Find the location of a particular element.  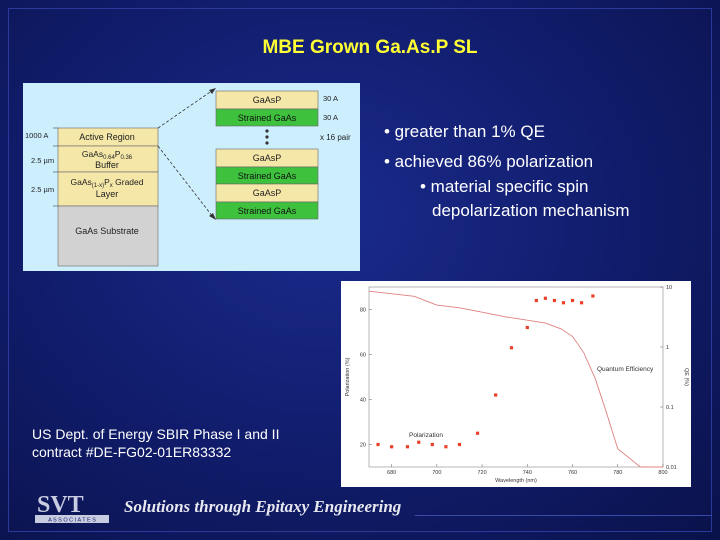

chart-annotation: Polarization is located at coordinates (426, 435).